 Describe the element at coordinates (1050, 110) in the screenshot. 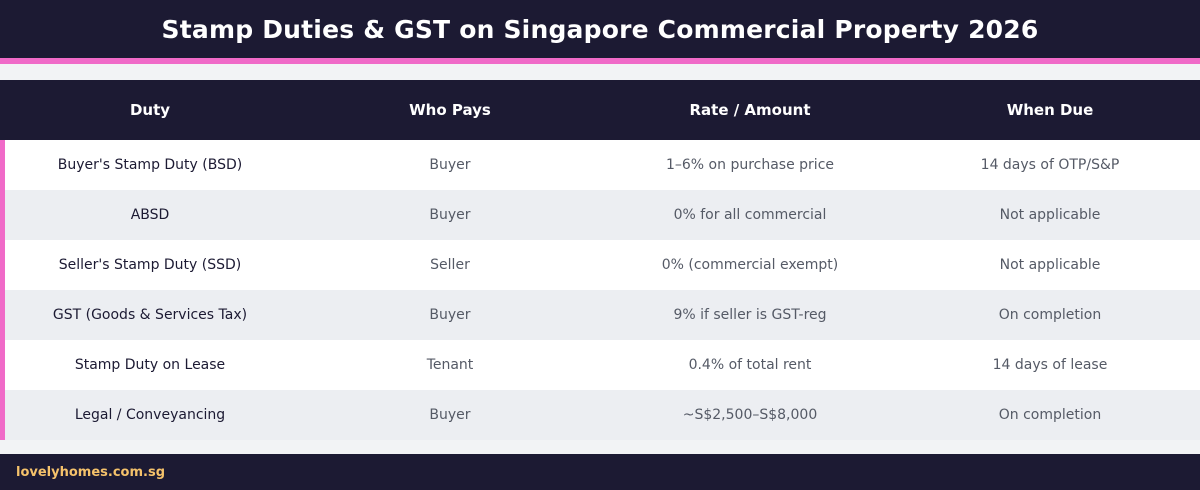

I see `column-header-when-due: When Due` at that location.